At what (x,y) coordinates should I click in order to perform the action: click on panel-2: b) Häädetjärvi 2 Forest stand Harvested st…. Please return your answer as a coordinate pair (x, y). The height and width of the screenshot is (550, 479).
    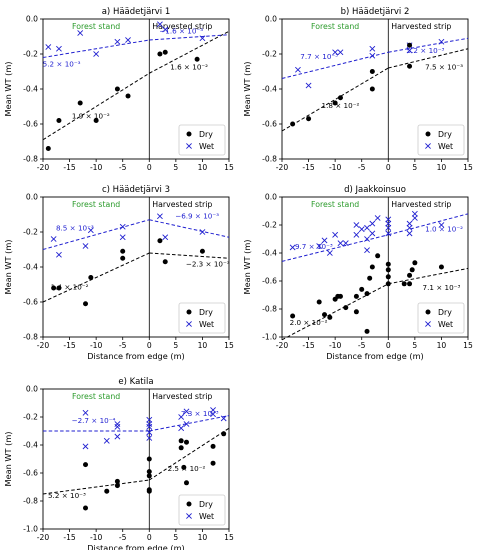
    Looking at the image, I should click on (357, 89).